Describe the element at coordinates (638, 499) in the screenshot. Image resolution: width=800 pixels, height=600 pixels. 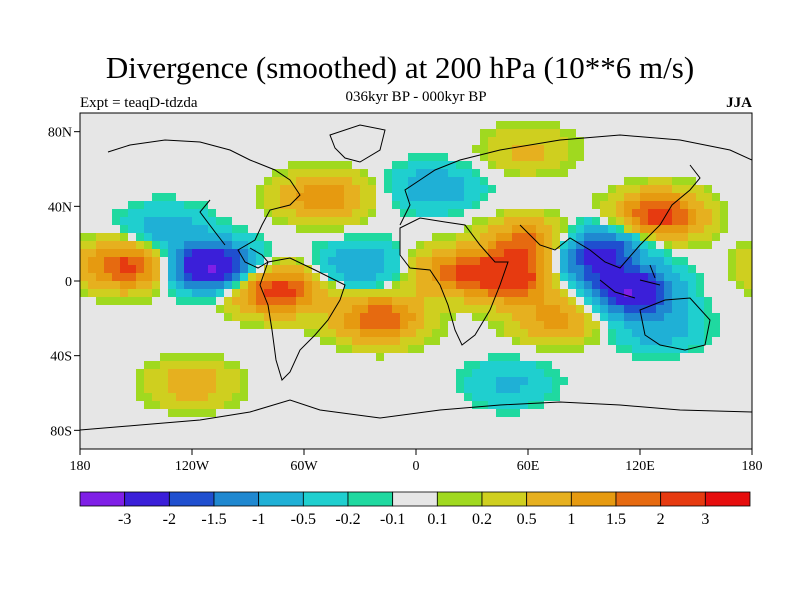
I see `colorbar-swatch` at that location.